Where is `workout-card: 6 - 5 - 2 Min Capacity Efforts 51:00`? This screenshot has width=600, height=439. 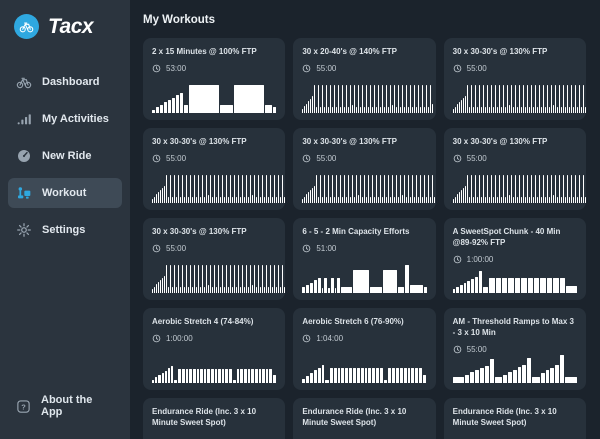 workout-card: 6 - 5 - 2 Min Capacity Efforts 51:00 is located at coordinates (364, 259).